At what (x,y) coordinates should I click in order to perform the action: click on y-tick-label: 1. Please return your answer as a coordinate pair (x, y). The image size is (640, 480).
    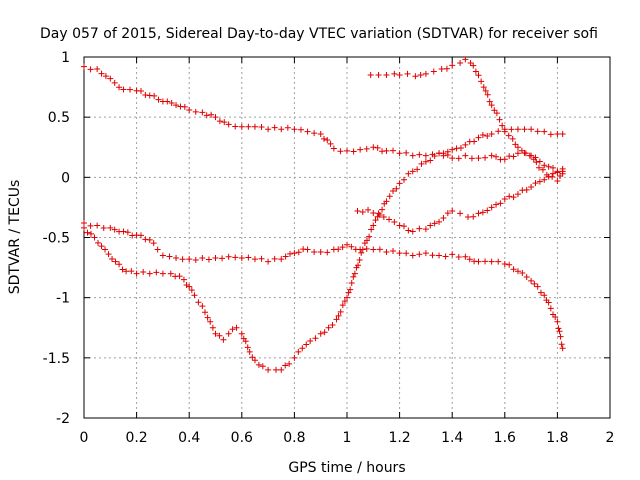
    Looking at the image, I should click on (65, 58).